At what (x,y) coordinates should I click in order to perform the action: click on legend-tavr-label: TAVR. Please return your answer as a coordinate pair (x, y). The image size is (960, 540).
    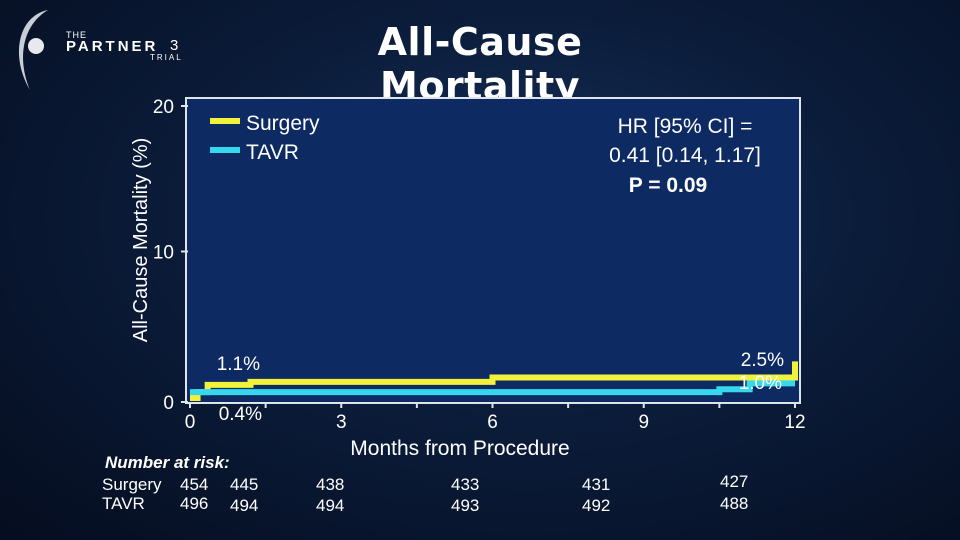
    Looking at the image, I should click on (272, 152).